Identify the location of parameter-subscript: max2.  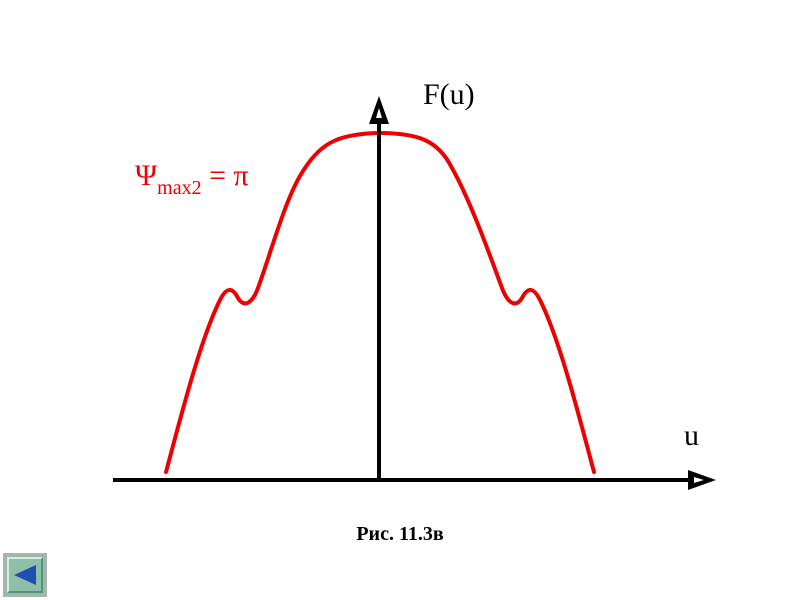
(179, 188).